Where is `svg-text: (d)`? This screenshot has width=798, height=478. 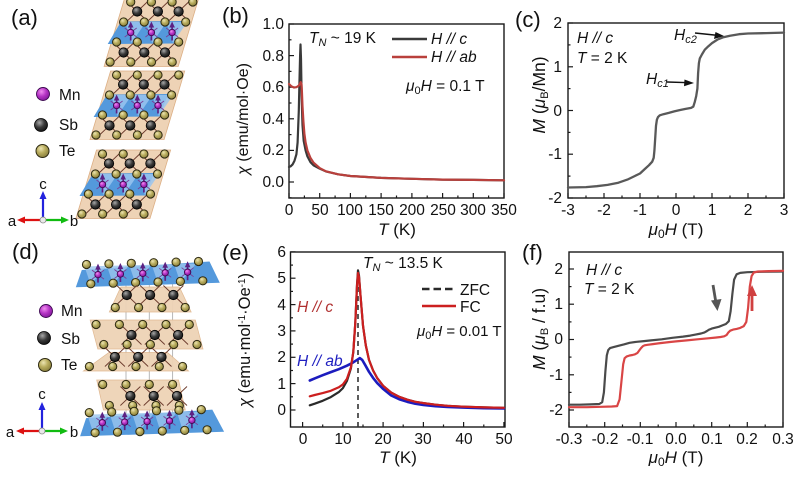 svg-text: (d) is located at coordinates (25, 251).